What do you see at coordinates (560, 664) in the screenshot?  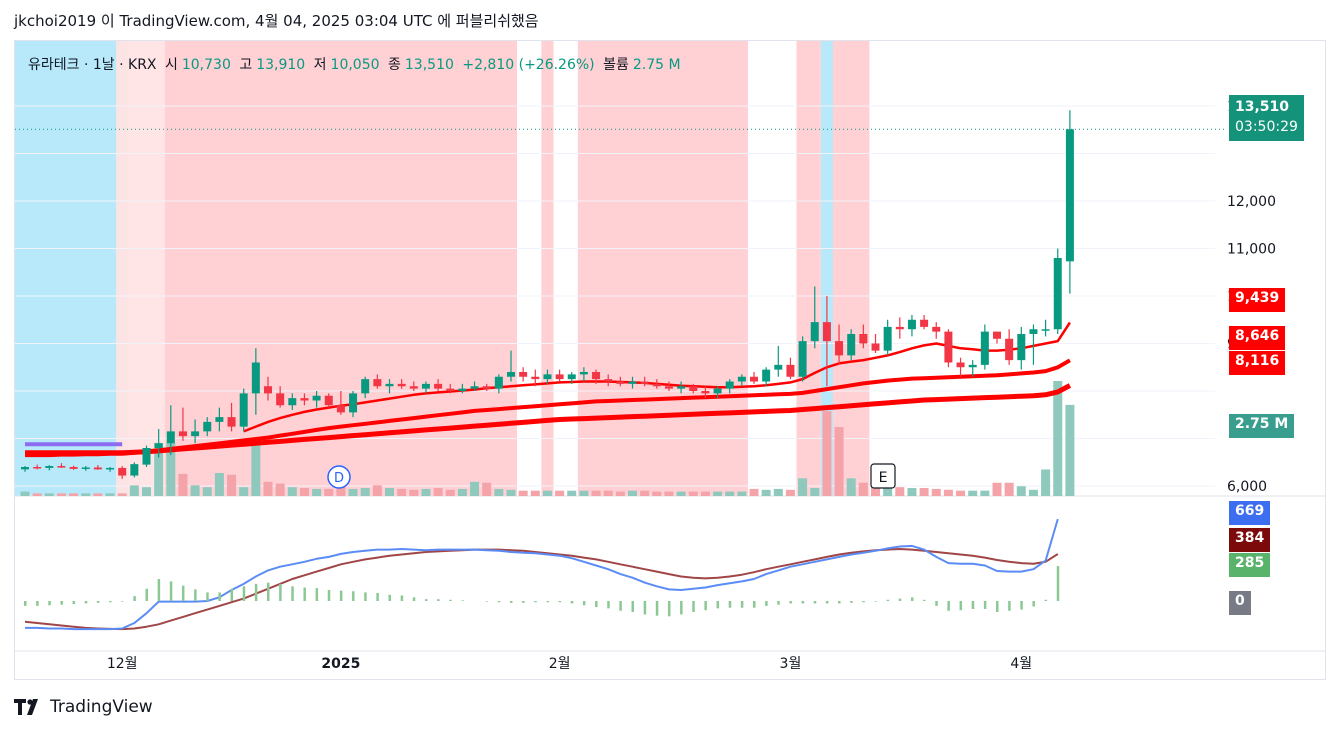 I see `x-tick-label: 2월` at bounding box center [560, 664].